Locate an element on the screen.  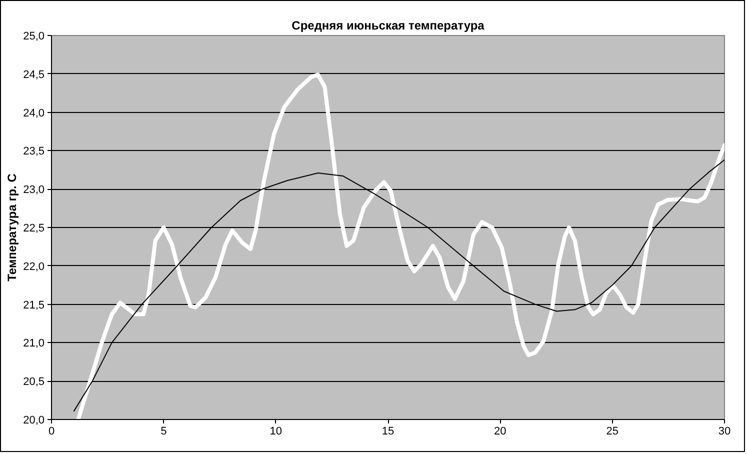
y-tick-label: 21,5 is located at coordinates (34, 305).